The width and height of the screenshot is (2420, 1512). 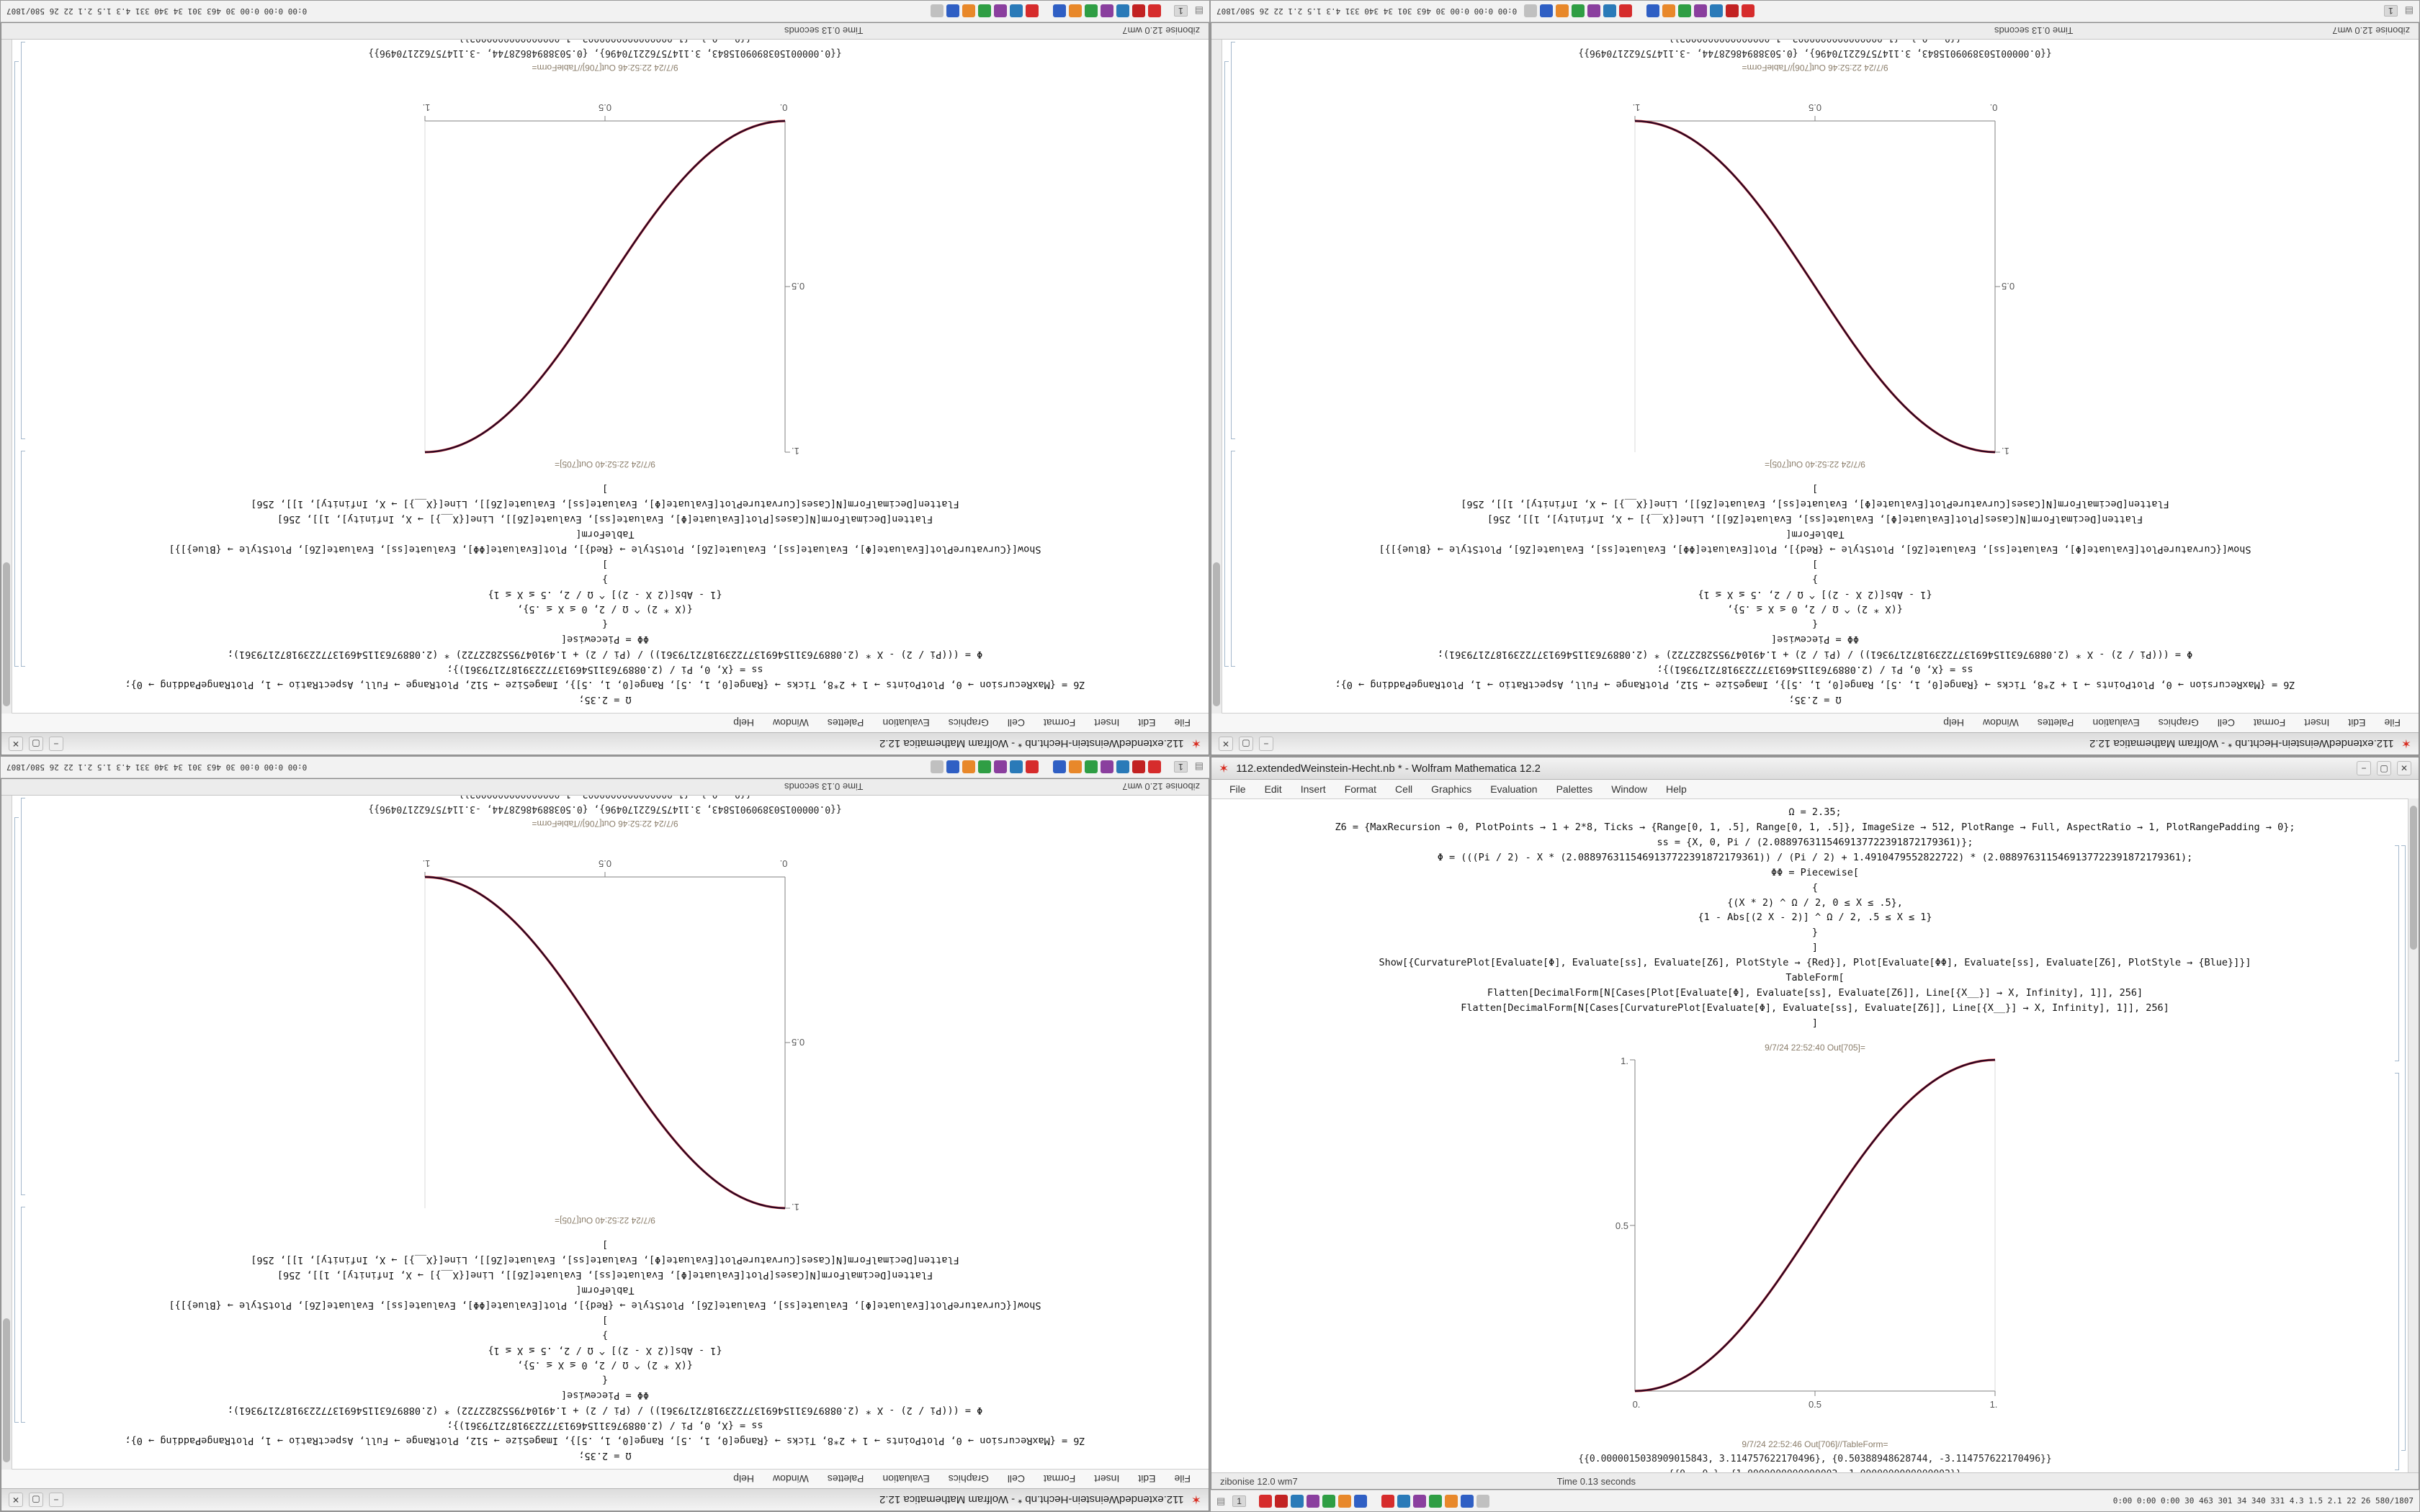 I want to click on menu-item: Palettes, so click(x=2055, y=723).